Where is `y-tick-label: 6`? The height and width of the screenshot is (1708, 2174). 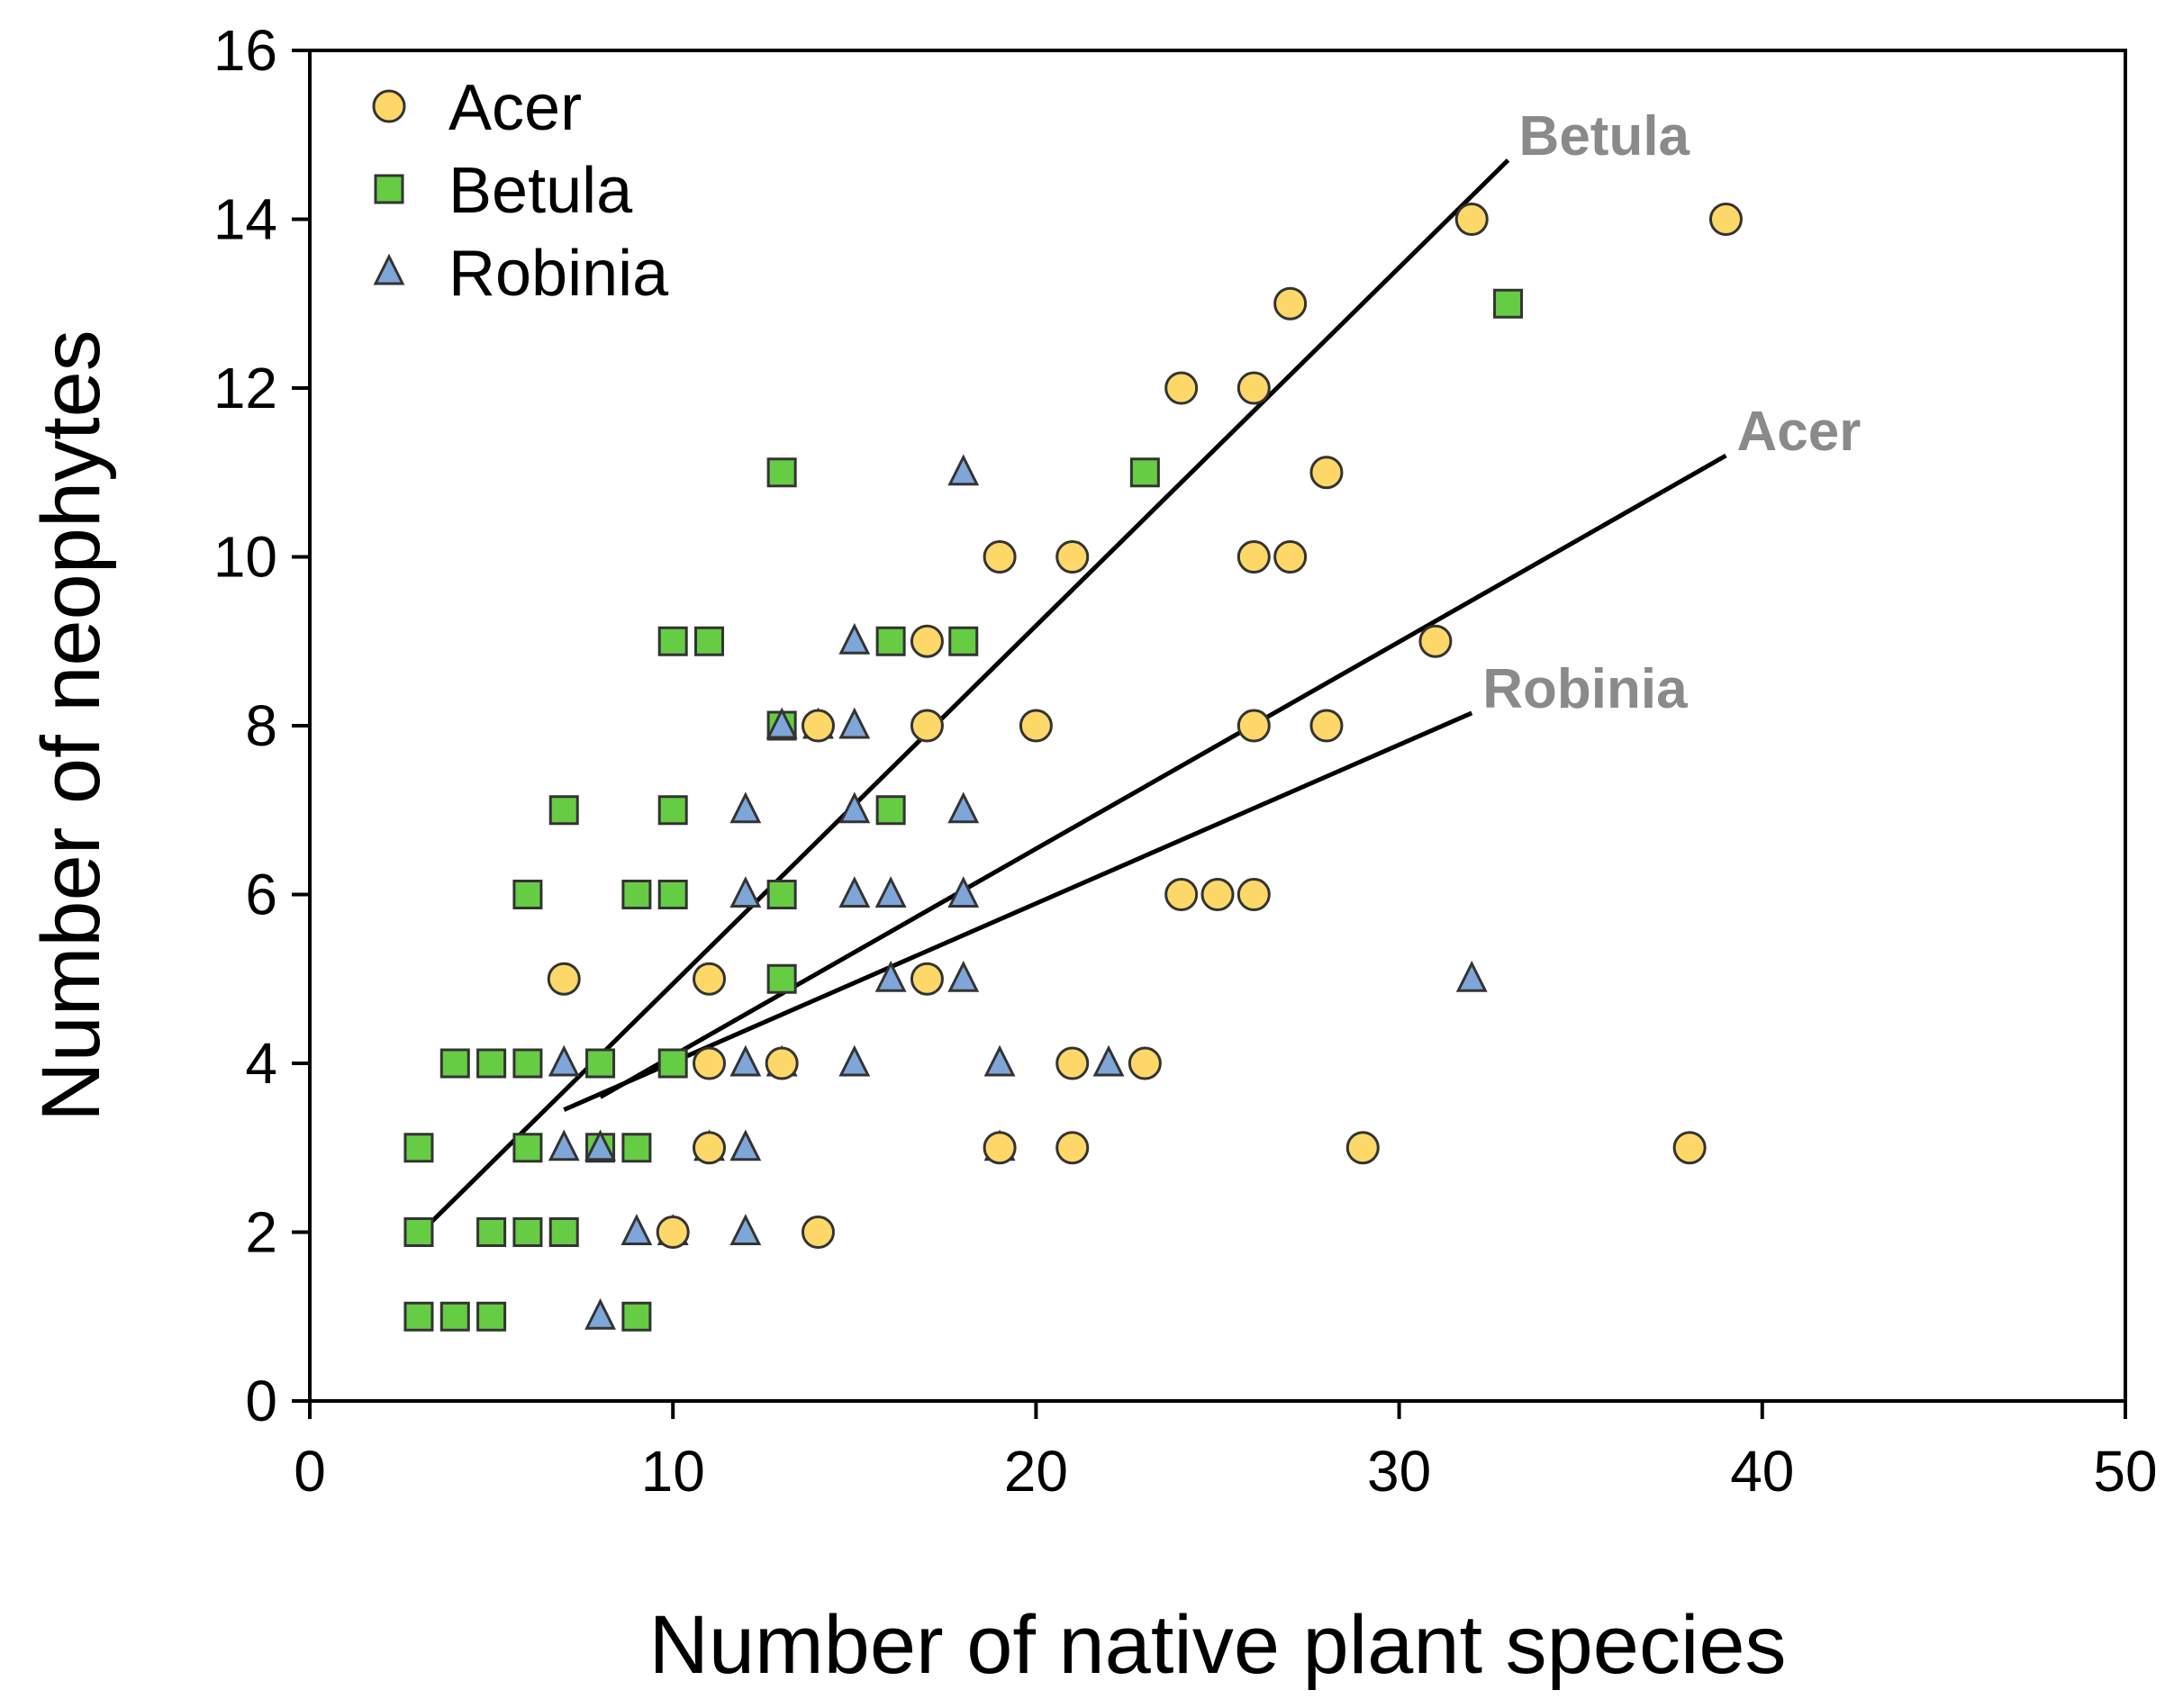
y-tick-label: 6 is located at coordinates (261, 895).